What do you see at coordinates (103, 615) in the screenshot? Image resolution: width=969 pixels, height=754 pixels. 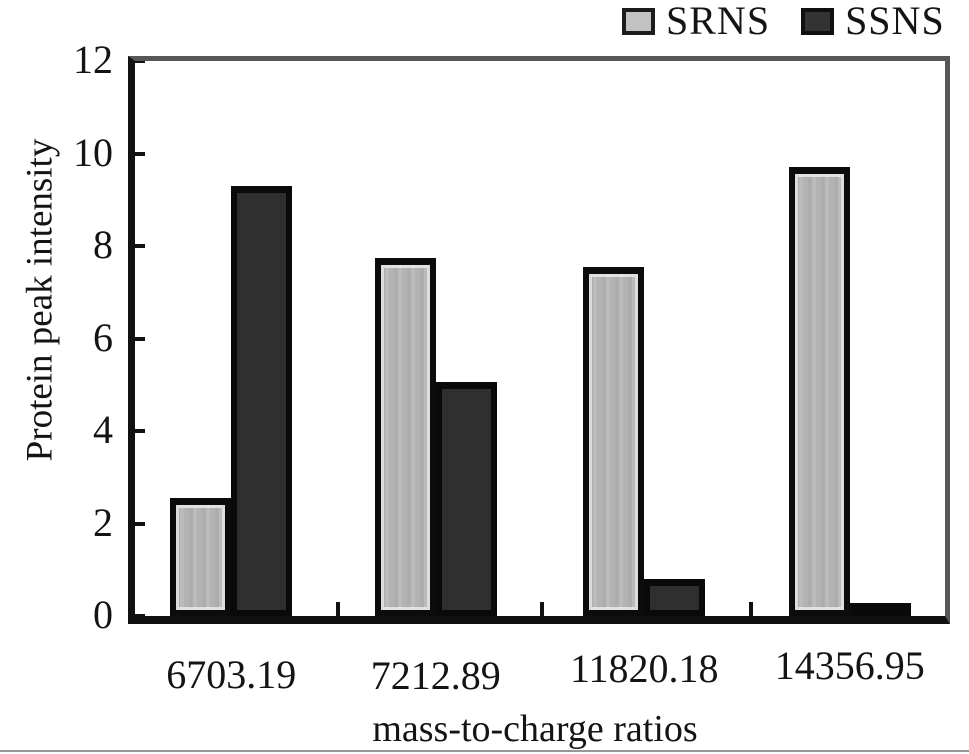 I see `y-tick-label: 0` at bounding box center [103, 615].